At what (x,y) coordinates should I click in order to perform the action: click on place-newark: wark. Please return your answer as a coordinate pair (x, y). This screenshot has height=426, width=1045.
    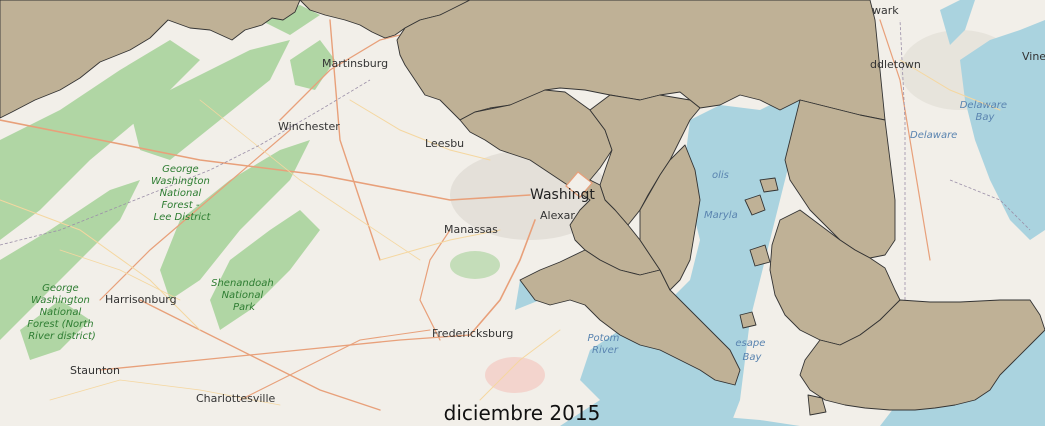
    Looking at the image, I should click on (885, 10).